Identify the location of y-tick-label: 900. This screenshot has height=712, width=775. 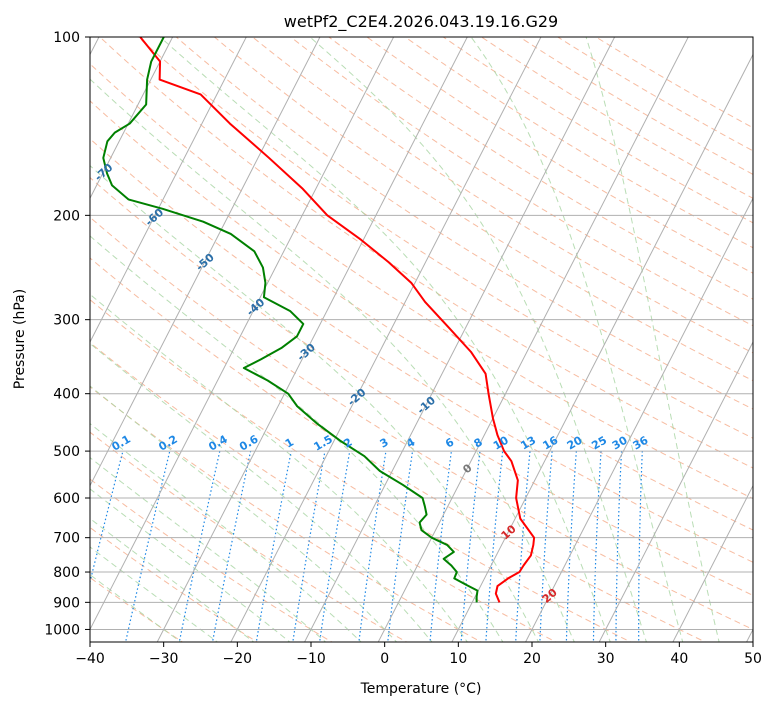
(66, 603).